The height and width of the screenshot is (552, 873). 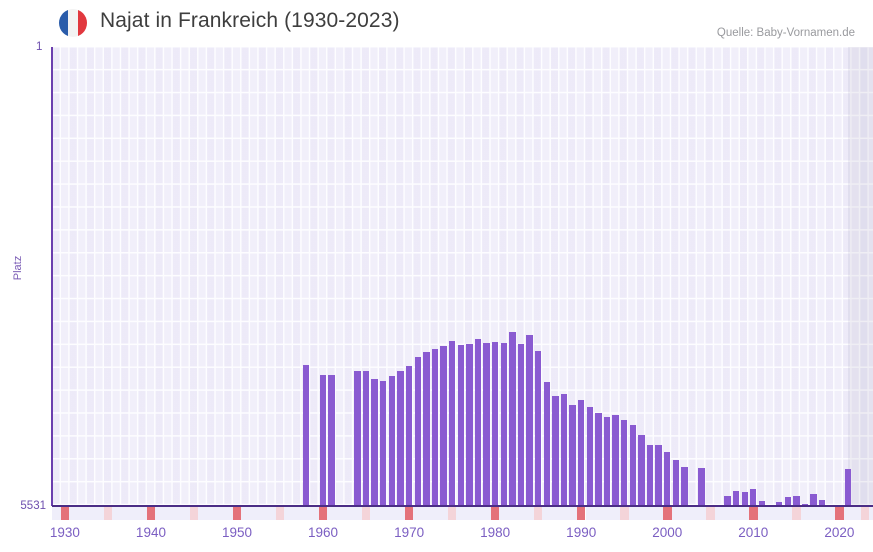 What do you see at coordinates (736, 498) in the screenshot?
I see `bar-2008` at bounding box center [736, 498].